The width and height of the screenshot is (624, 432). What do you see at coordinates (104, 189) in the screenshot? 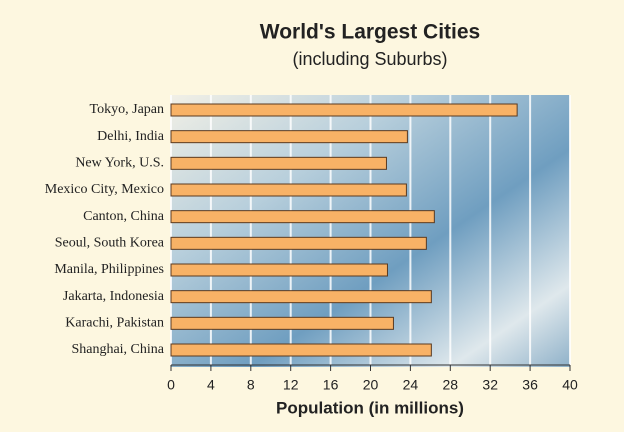
I see `y-tick-label: Mexico City, Mexico` at bounding box center [104, 189].